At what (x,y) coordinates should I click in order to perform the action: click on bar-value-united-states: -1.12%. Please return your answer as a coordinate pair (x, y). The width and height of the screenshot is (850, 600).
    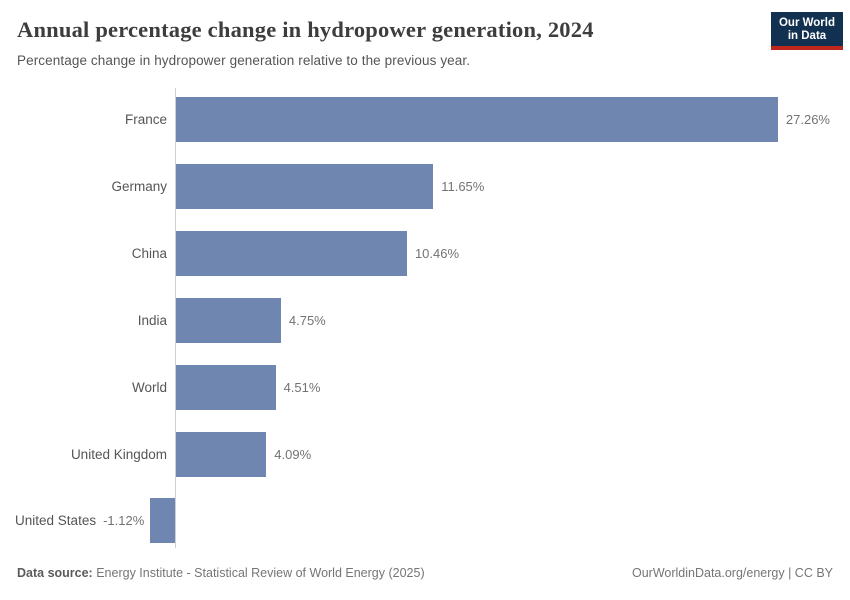
    Looking at the image, I should click on (124, 521).